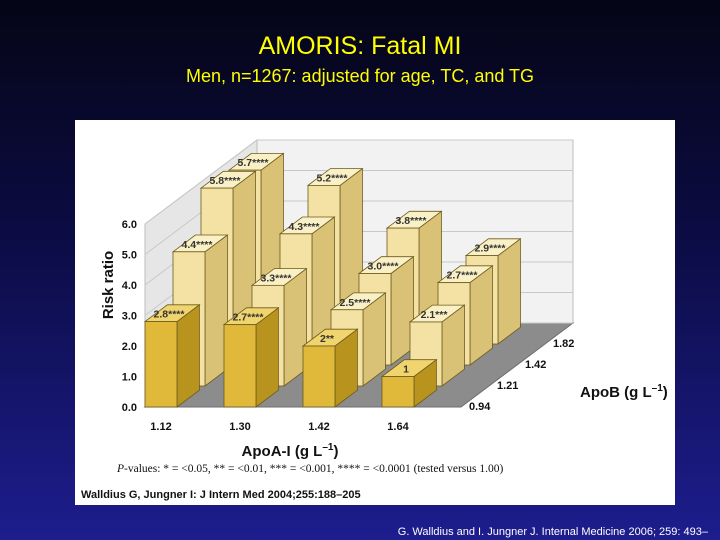 The height and width of the screenshot is (540, 720). Describe the element at coordinates (491, 249) in the screenshot. I see `data-label: 2.9****` at that location.